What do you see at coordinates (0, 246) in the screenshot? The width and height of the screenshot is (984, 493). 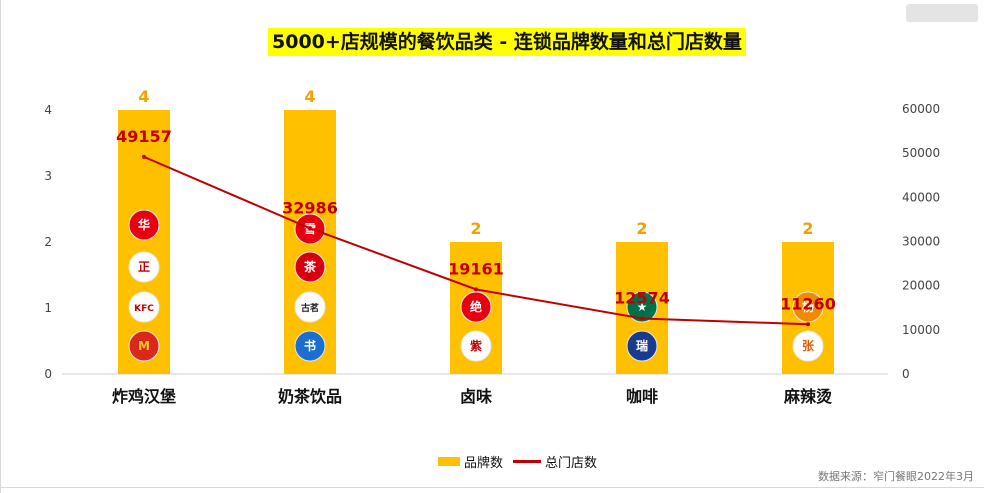 I see `left-border` at bounding box center [0, 246].